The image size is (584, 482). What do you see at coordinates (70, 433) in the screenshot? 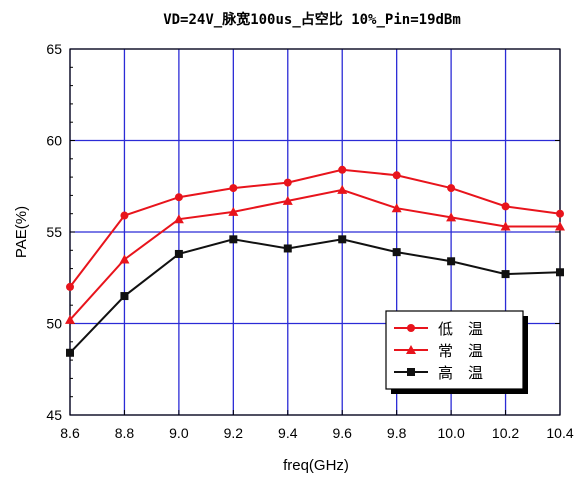
I see `x-tick-label: 8.6` at bounding box center [70, 433].